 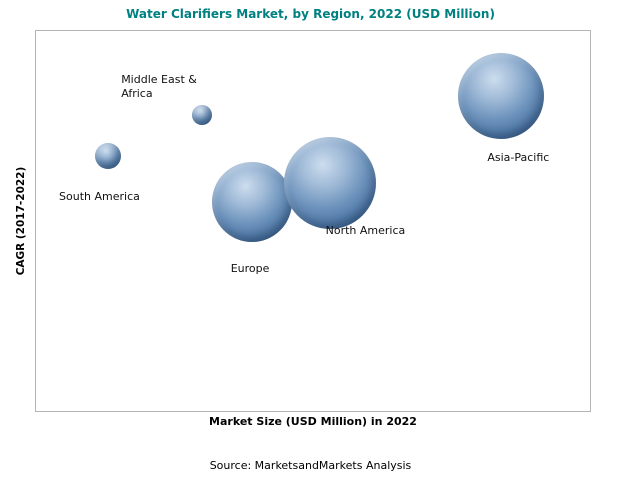 What do you see at coordinates (202, 114) in the screenshot?
I see `bubble-middle-east-africa` at bounding box center [202, 114].